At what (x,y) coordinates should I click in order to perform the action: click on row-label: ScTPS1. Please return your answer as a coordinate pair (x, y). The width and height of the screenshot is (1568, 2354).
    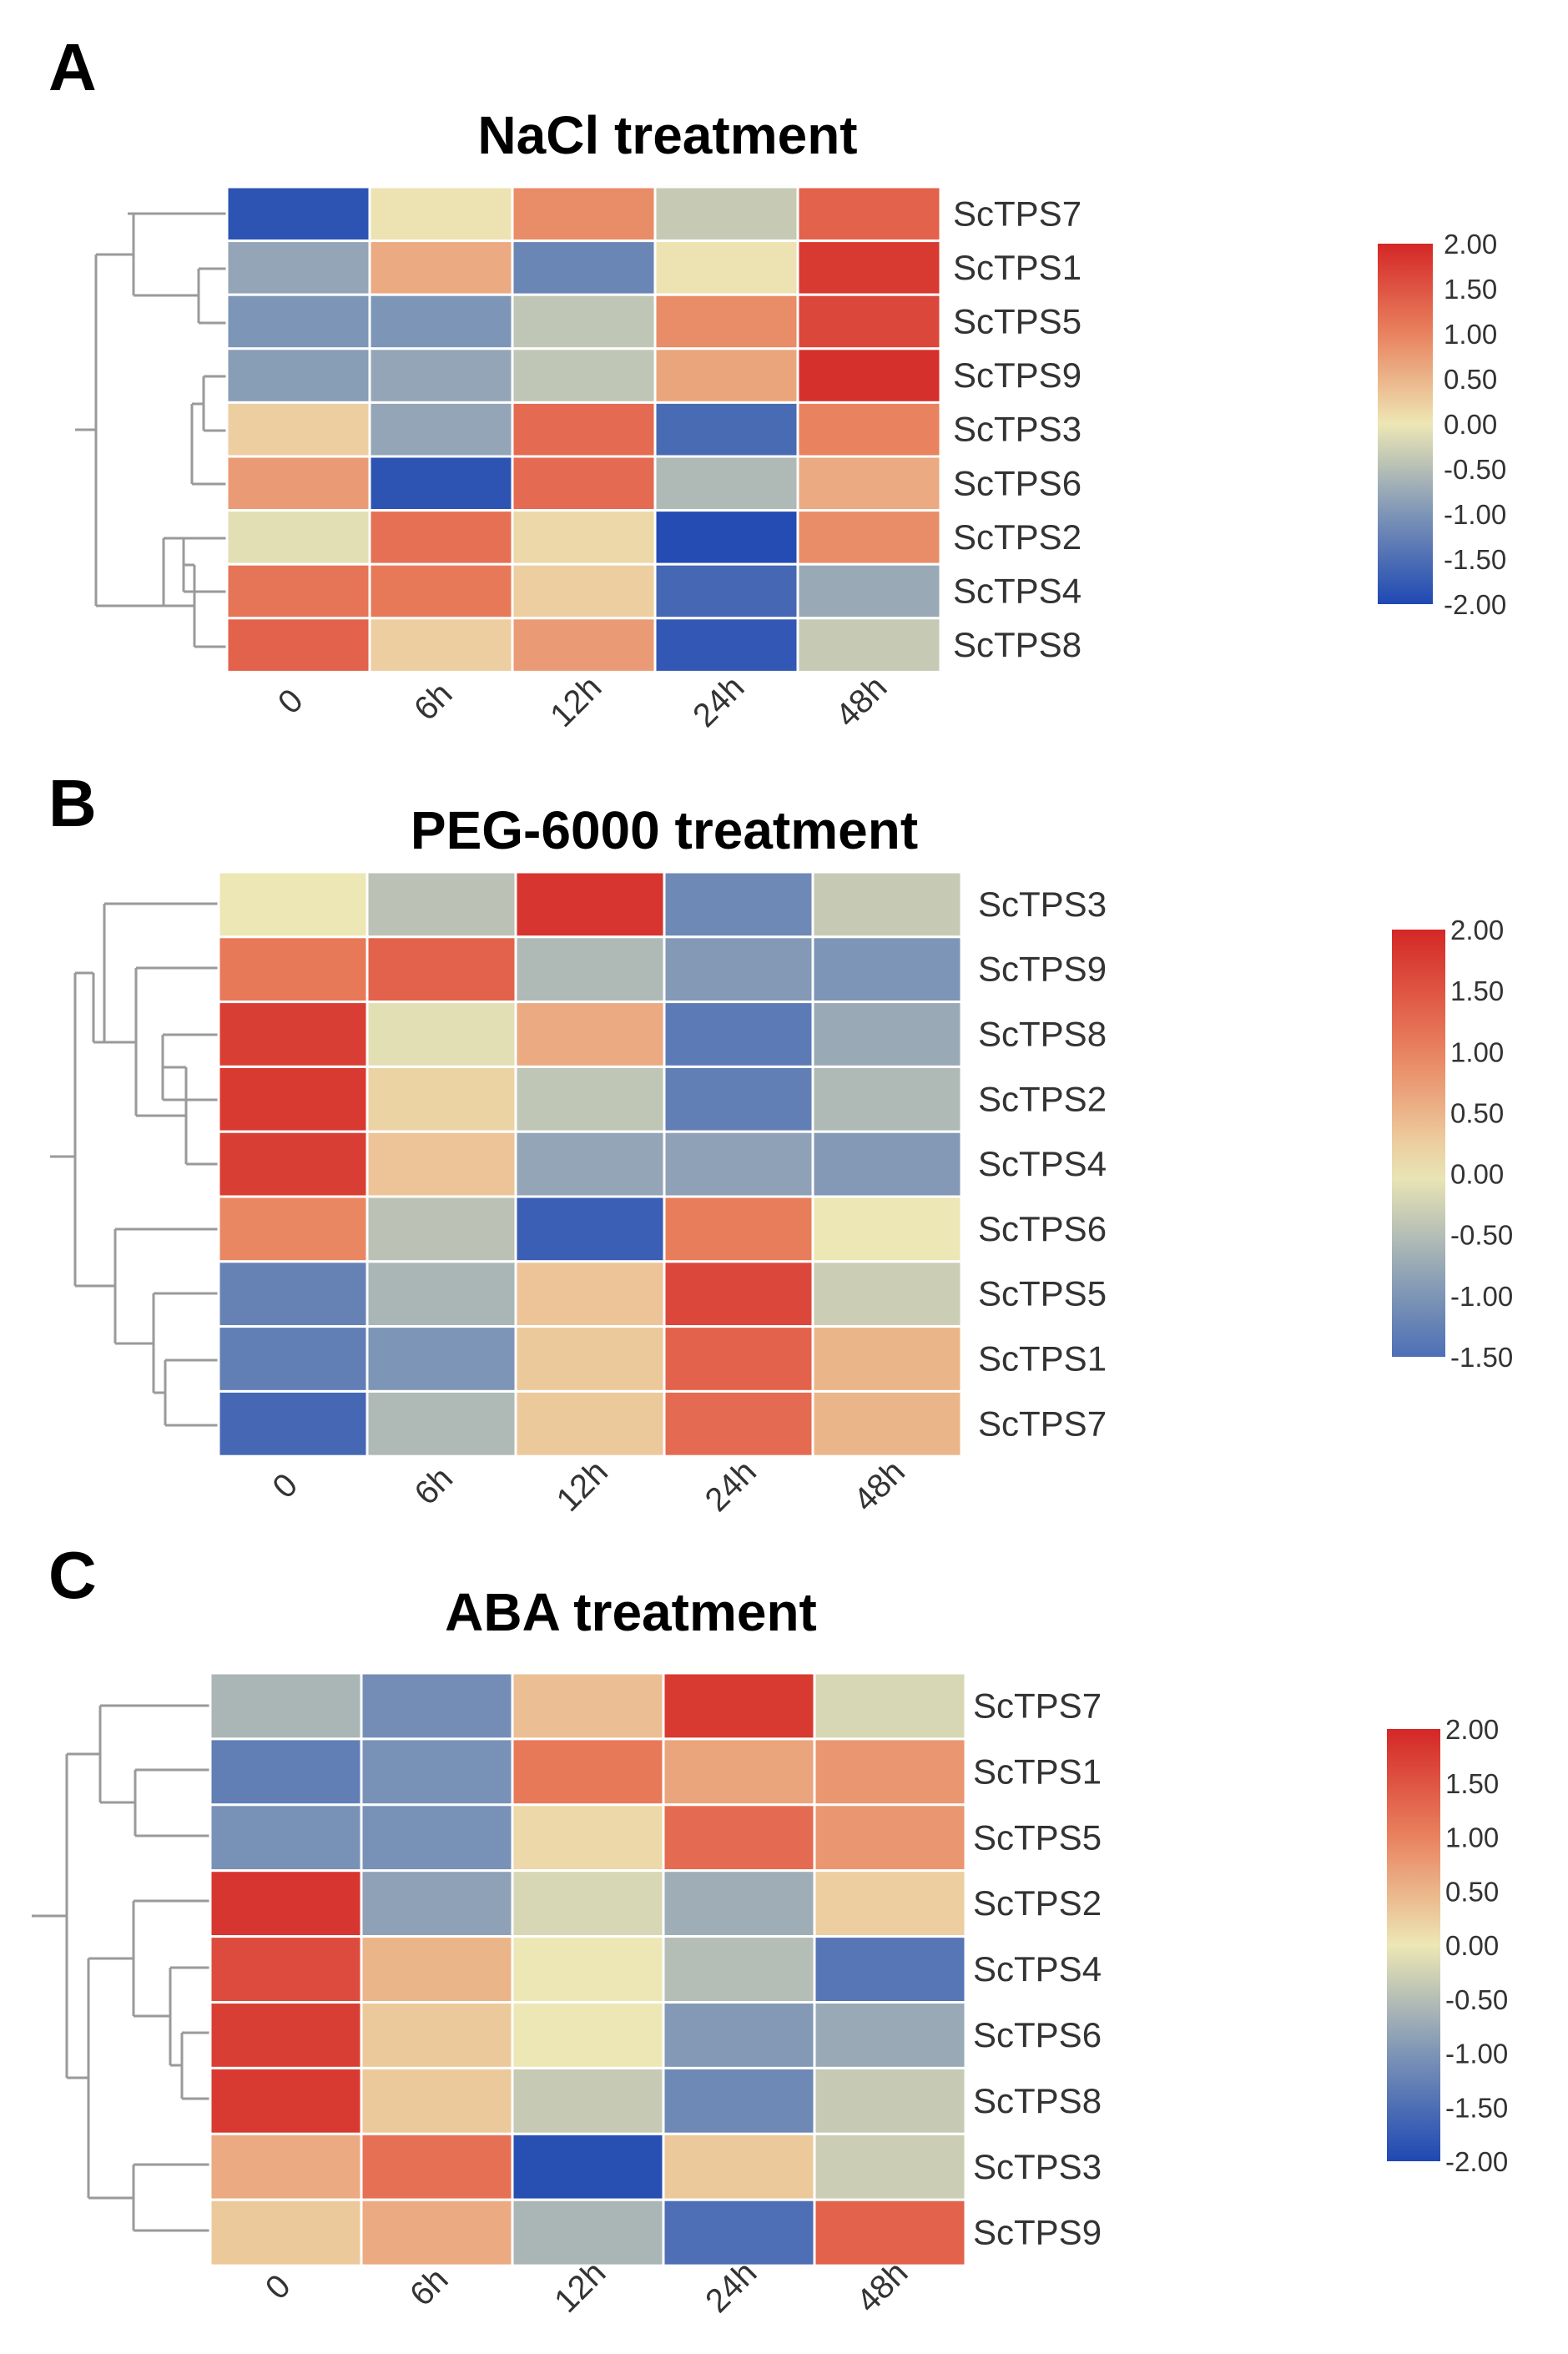
    Looking at the image, I should click on (1037, 1771).